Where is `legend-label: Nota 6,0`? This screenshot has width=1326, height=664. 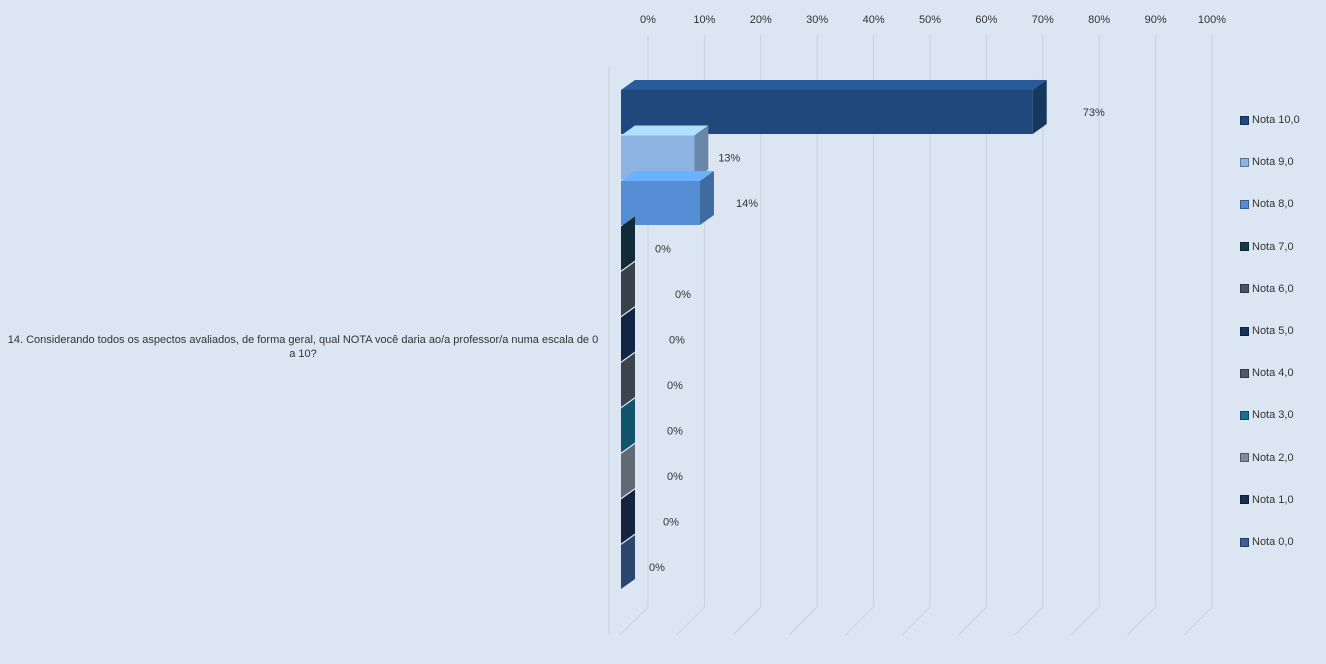
legend-label: Nota 6,0 is located at coordinates (1273, 288).